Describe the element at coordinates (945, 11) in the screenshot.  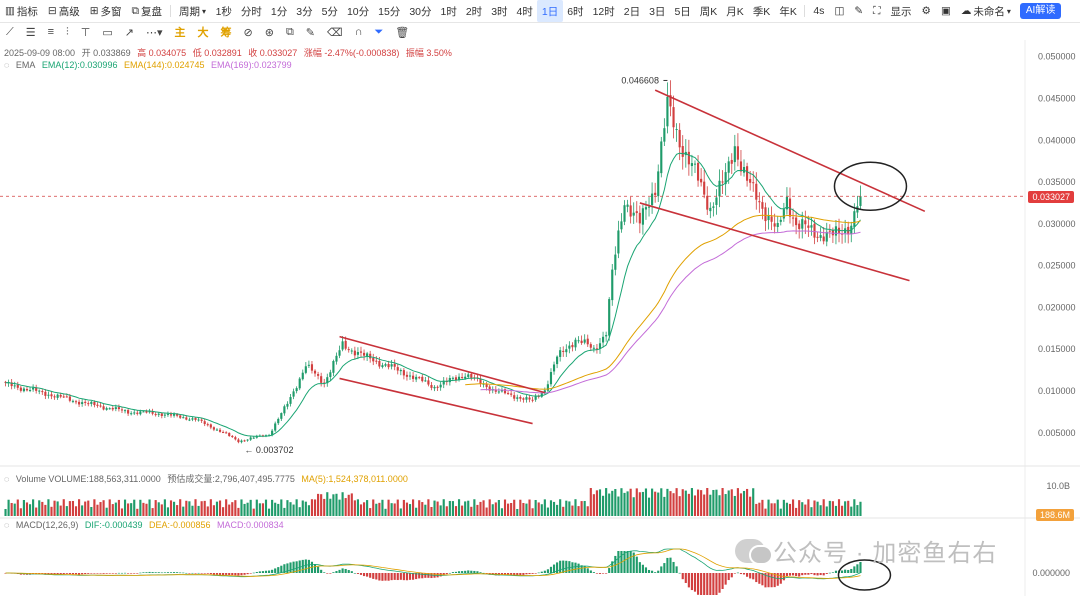
I see `save-icon: ▣` at that location.